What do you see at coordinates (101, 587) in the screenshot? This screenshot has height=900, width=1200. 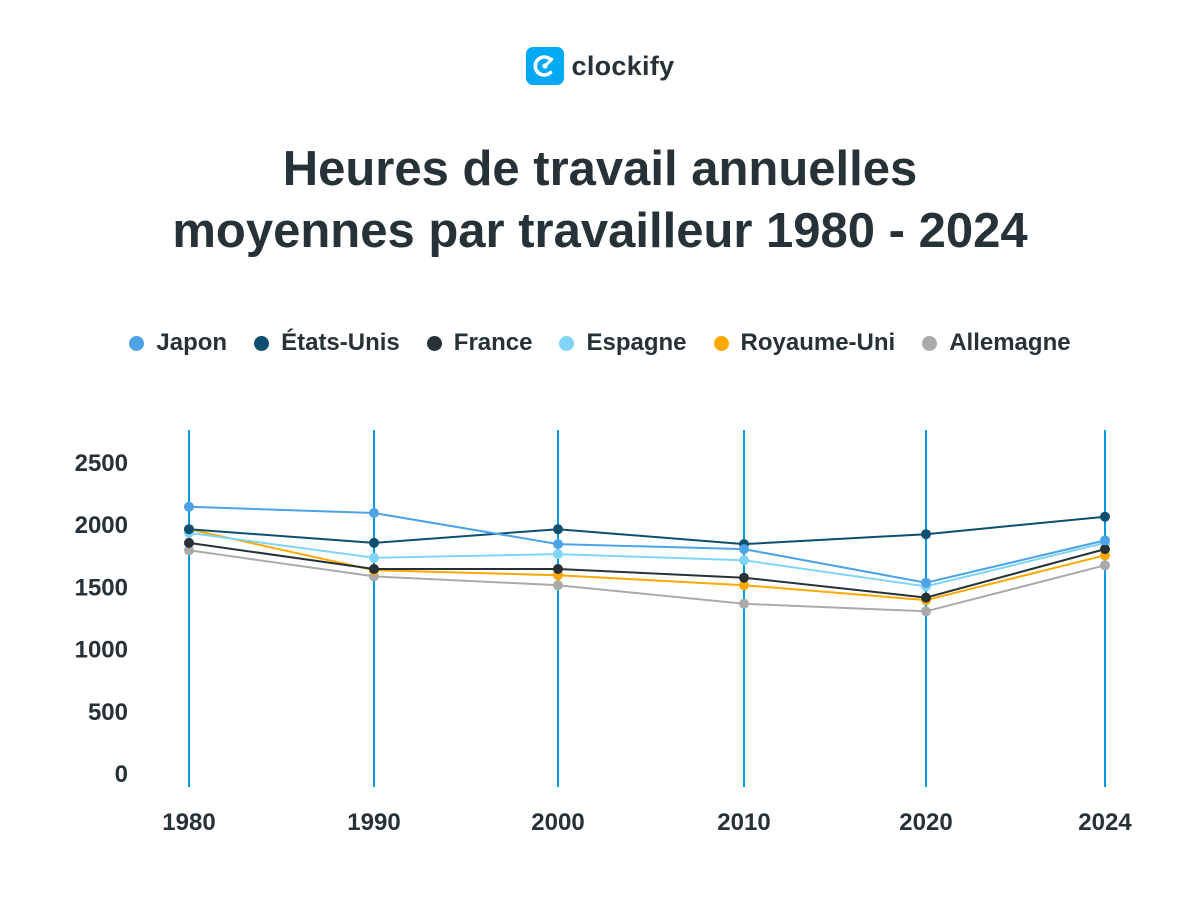 I see `y-tick-label: 1500` at bounding box center [101, 587].